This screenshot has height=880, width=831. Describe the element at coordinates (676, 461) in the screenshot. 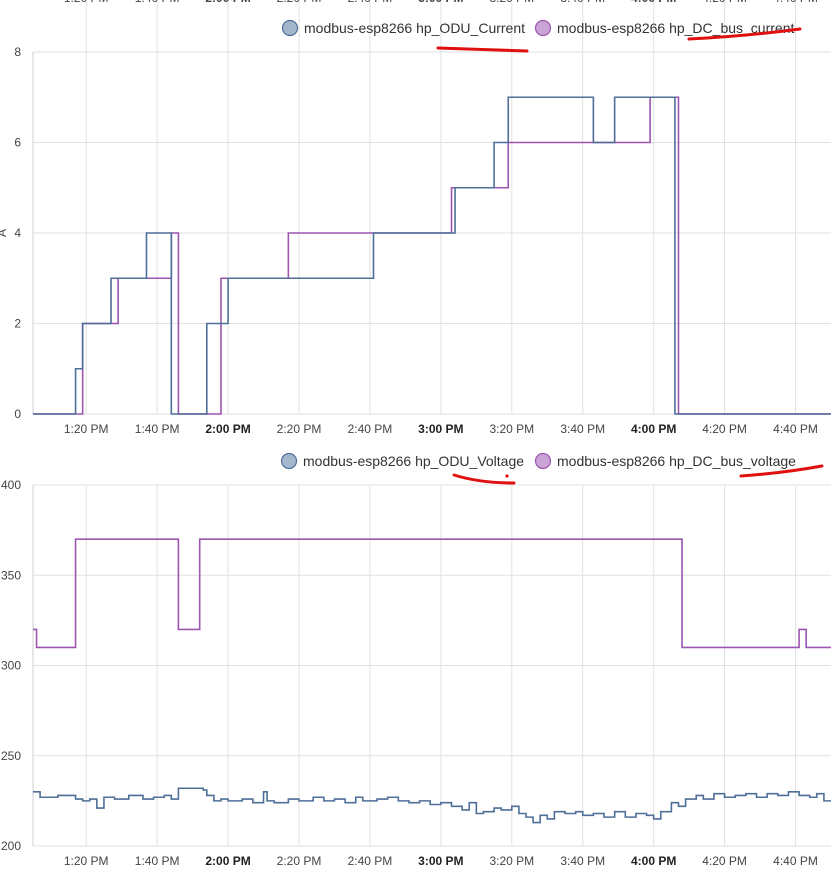

I see `legend-label: modbus-esp8266 hp_DC_bus_voltage` at that location.